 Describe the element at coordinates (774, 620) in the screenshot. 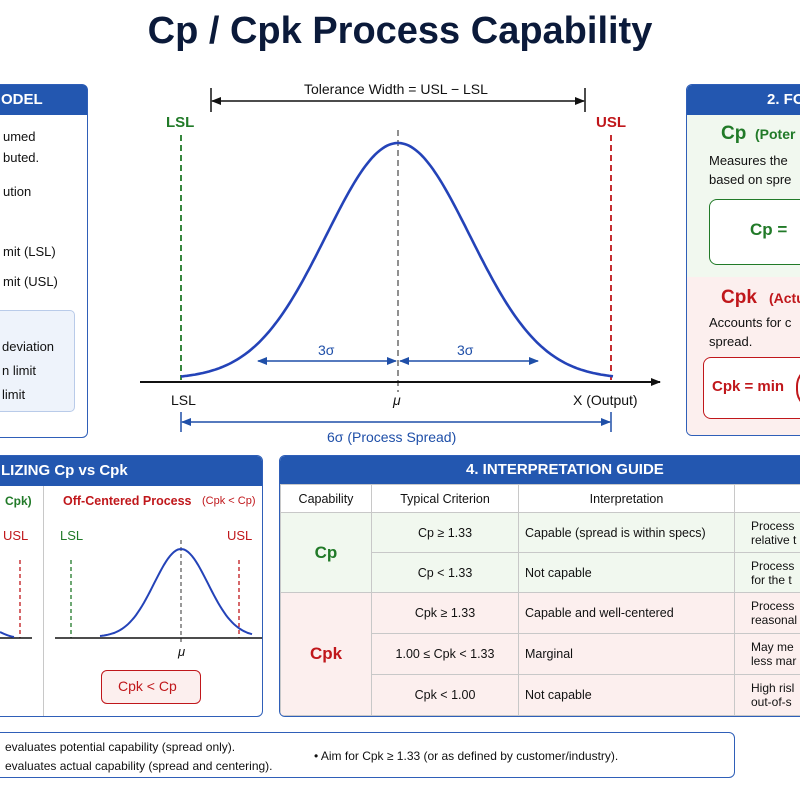

I see `cell-extra-line: reasonal` at that location.